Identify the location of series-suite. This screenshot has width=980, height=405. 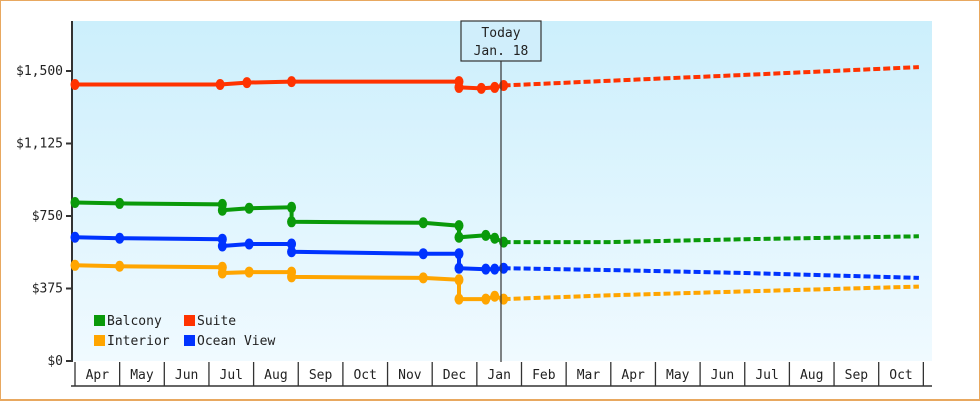
(494, 79).